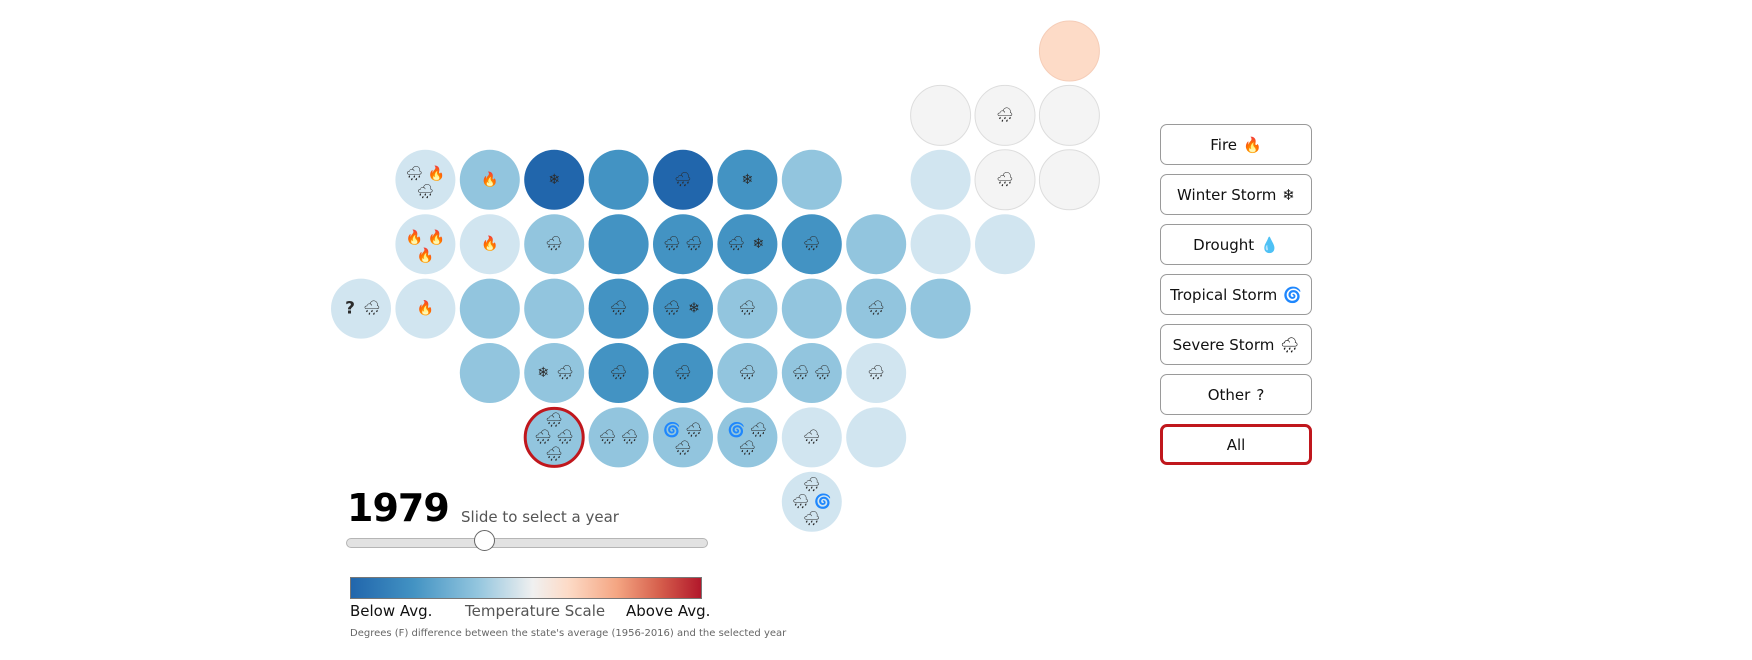  I want to click on filter-winter-storm-button: Winter Storm ❄, so click(1236, 194).